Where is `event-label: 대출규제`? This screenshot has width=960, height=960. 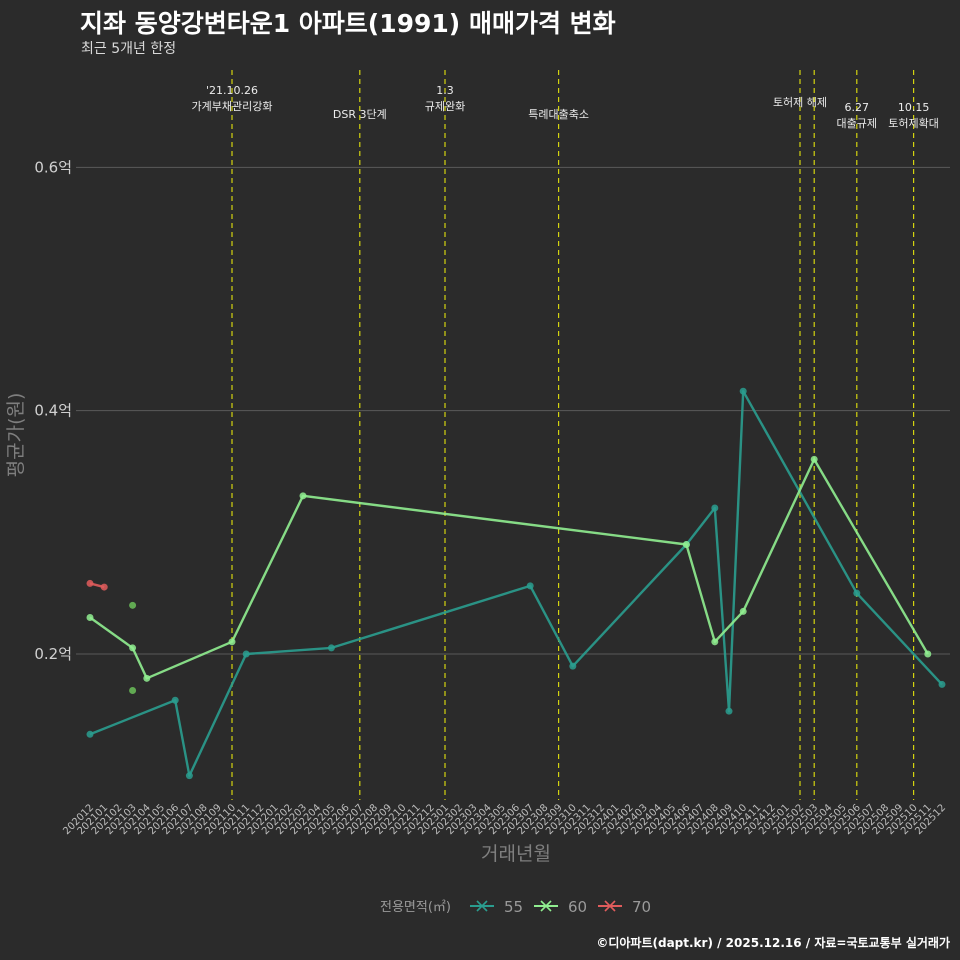 event-label: 대출규제 is located at coordinates (857, 123).